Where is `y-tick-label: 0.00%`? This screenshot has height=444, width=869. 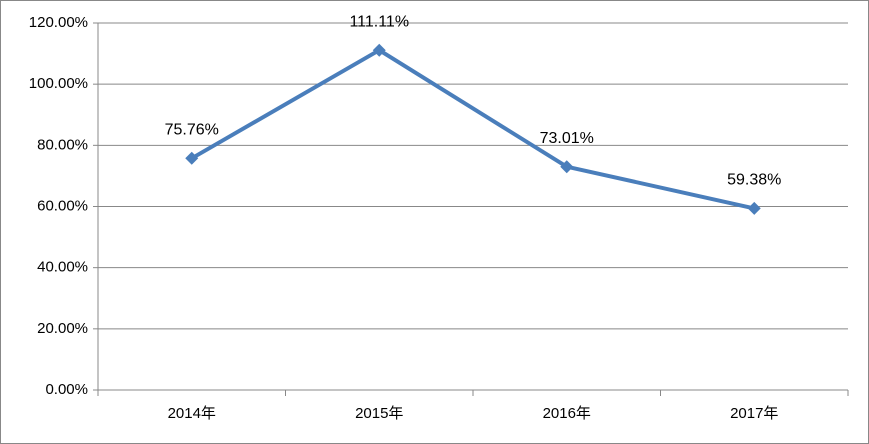 y-tick-label: 0.00% is located at coordinates (66, 389).